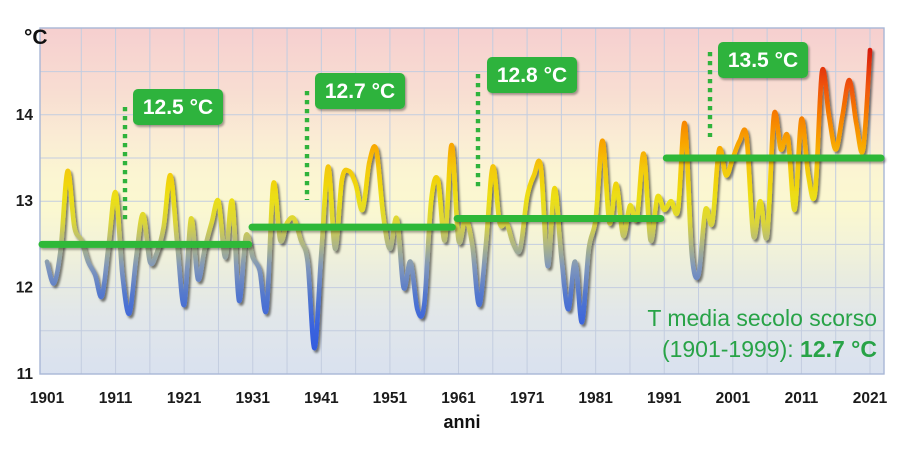  I want to click on x-axis-title: anni, so click(462, 422).